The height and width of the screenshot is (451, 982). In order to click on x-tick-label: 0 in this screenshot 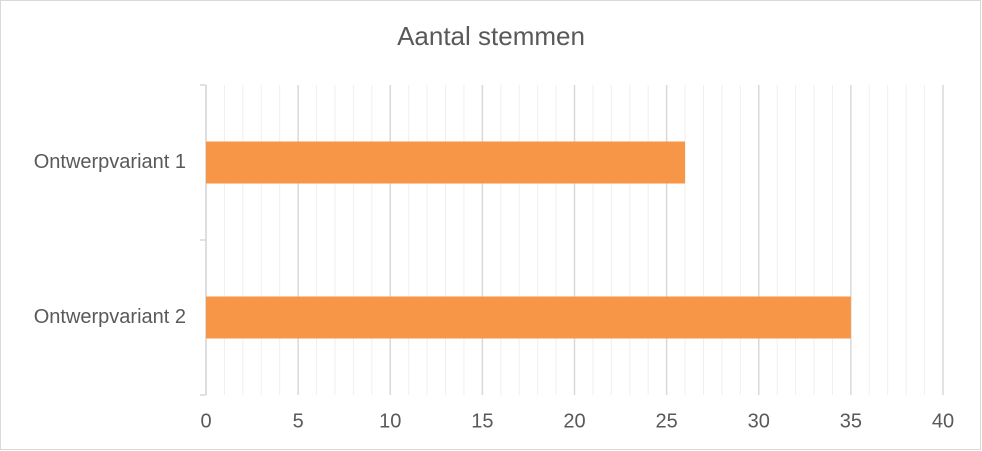, I will do `click(205, 421)`.